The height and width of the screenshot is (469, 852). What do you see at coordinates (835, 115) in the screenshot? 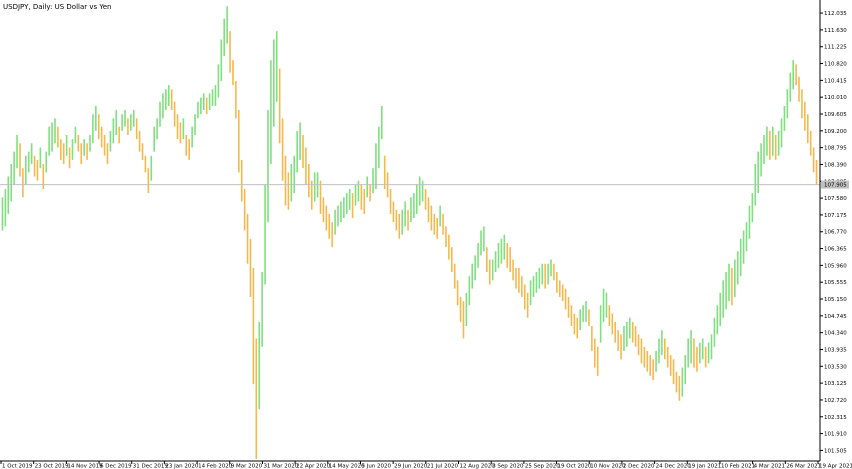
I see `price-label: 109.605` at bounding box center [835, 115].